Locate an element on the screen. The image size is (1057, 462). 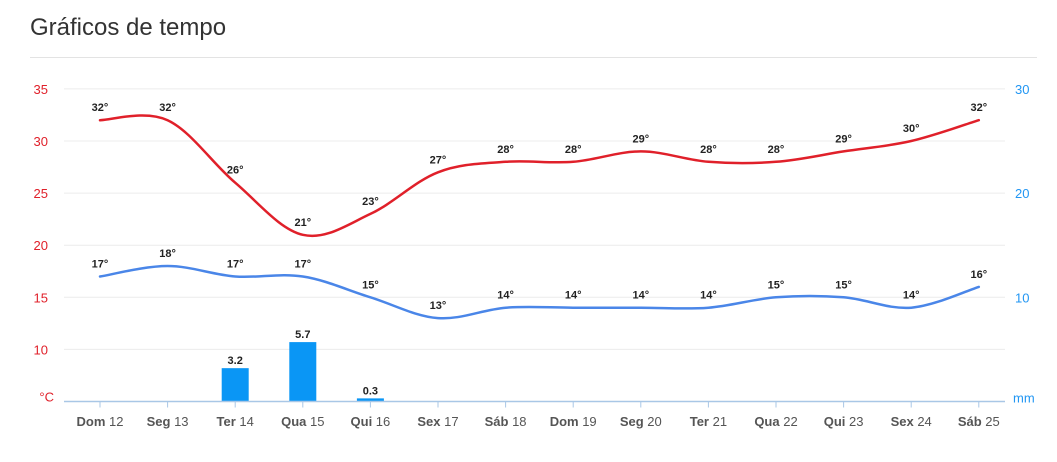
x-axis-label-date: 12 is located at coordinates (114, 421).